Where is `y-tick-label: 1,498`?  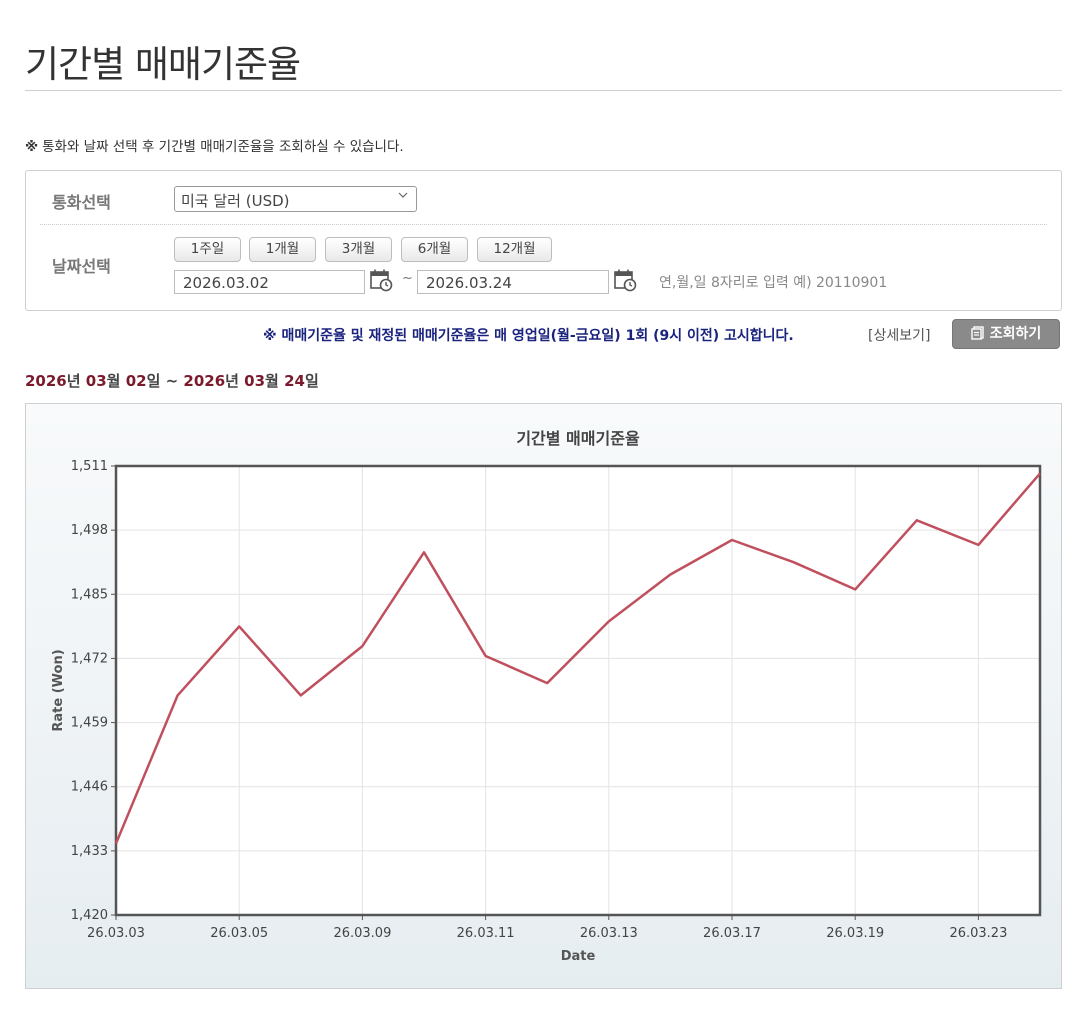
y-tick-label: 1,498 is located at coordinates (89, 530).